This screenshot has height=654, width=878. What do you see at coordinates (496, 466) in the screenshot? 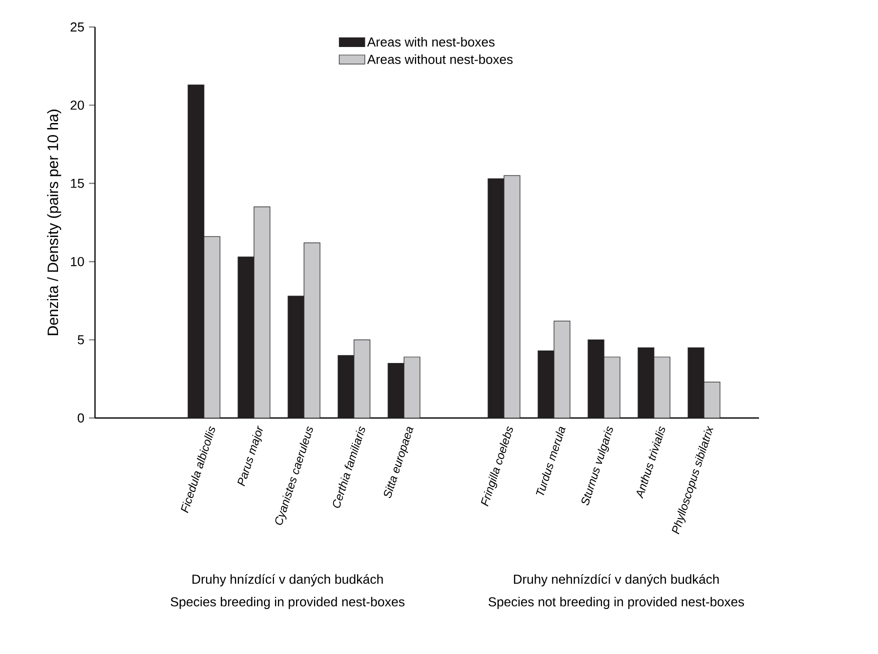
I see `x-tick-label: Fringilla coelebs` at bounding box center [496, 466].